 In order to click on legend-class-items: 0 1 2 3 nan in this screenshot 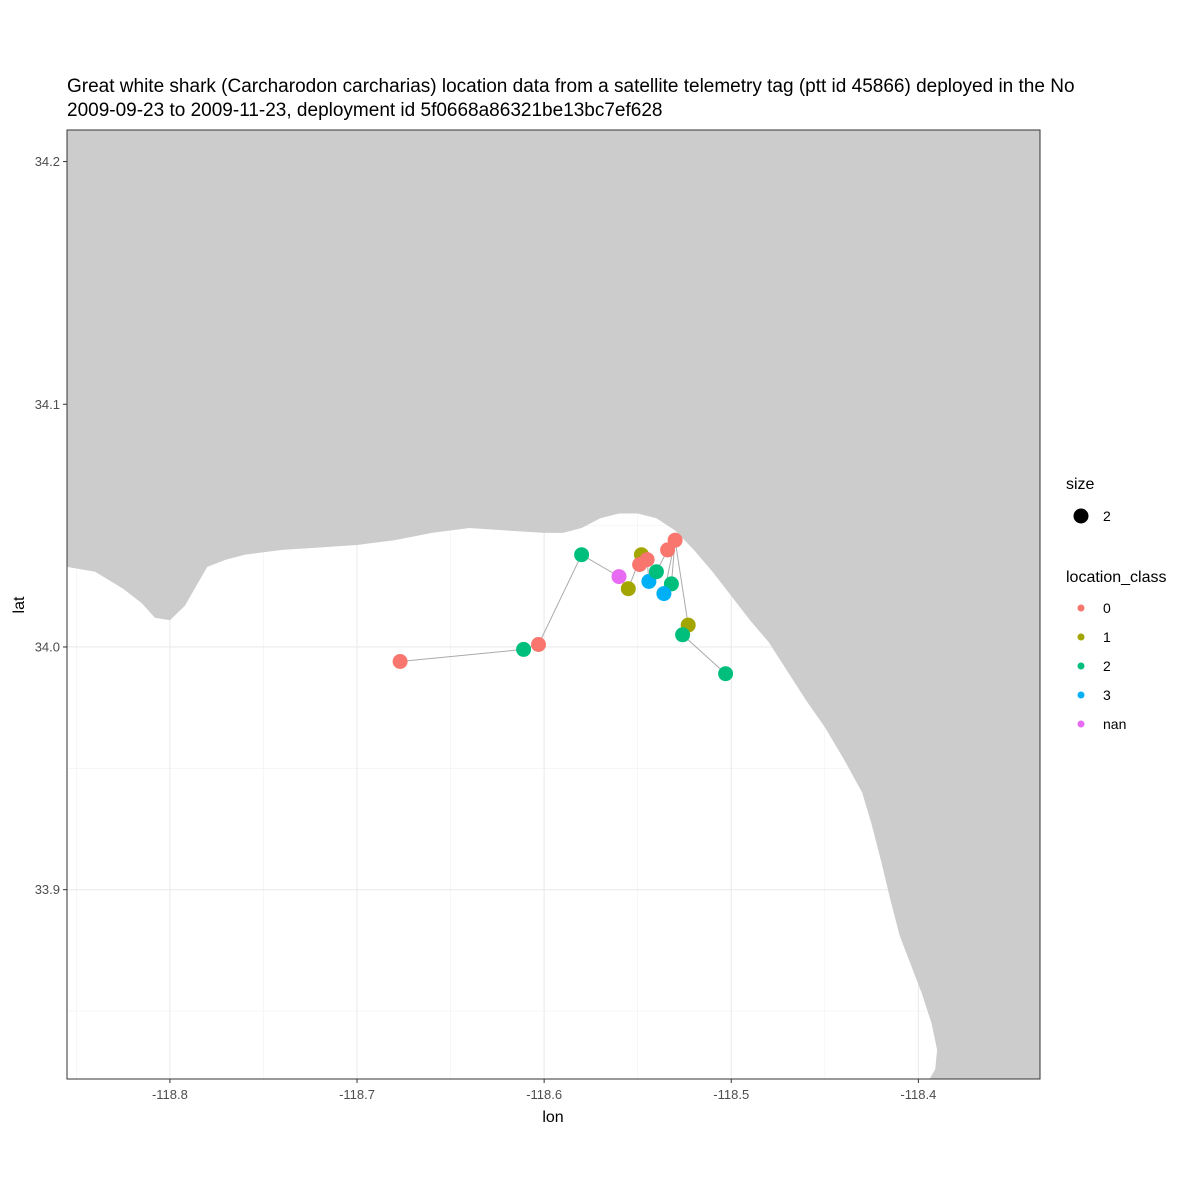, I will do `click(1101, 666)`.